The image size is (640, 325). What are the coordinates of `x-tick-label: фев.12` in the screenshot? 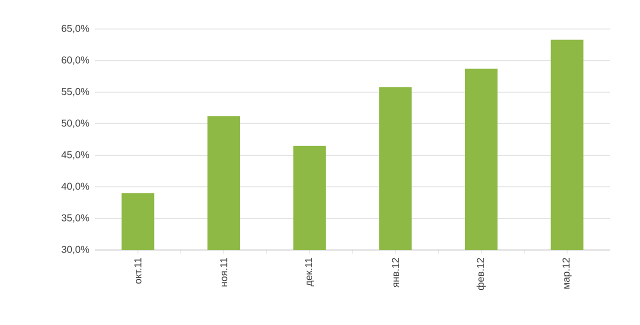 It's located at (481, 274).